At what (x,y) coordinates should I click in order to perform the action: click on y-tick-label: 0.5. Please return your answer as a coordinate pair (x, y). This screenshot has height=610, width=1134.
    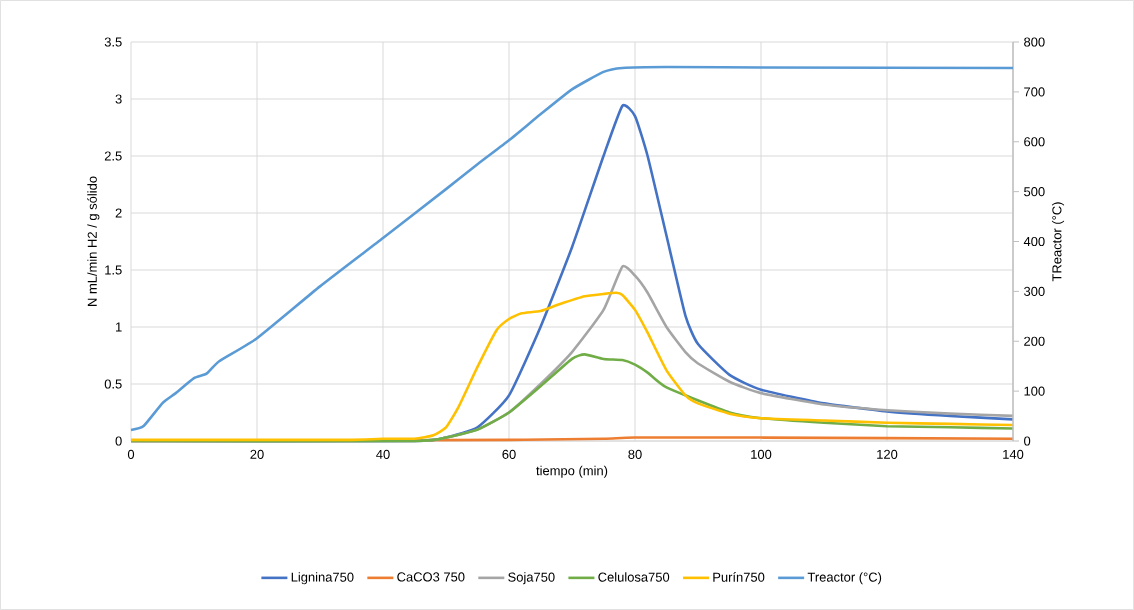
    Looking at the image, I should click on (113, 384).